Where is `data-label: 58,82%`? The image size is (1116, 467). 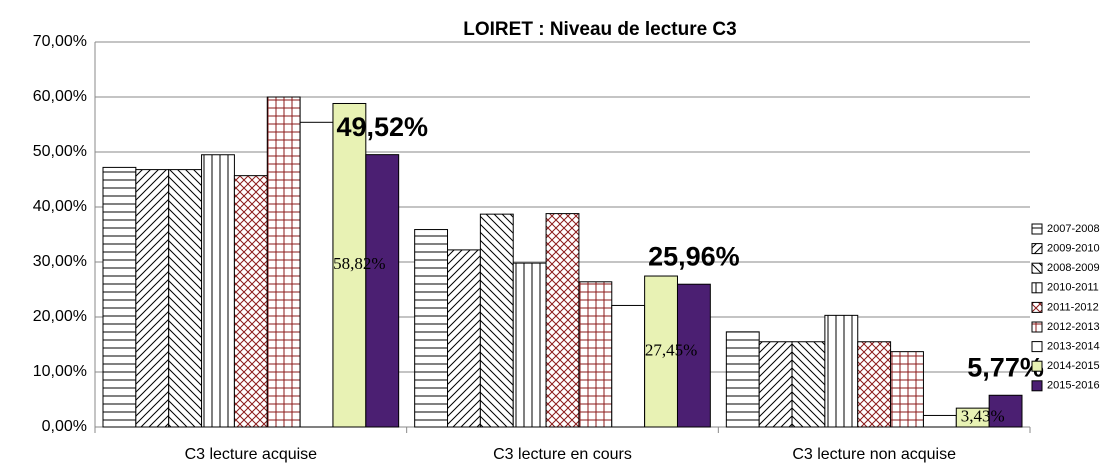 data-label: 58,82% is located at coordinates (359, 263).